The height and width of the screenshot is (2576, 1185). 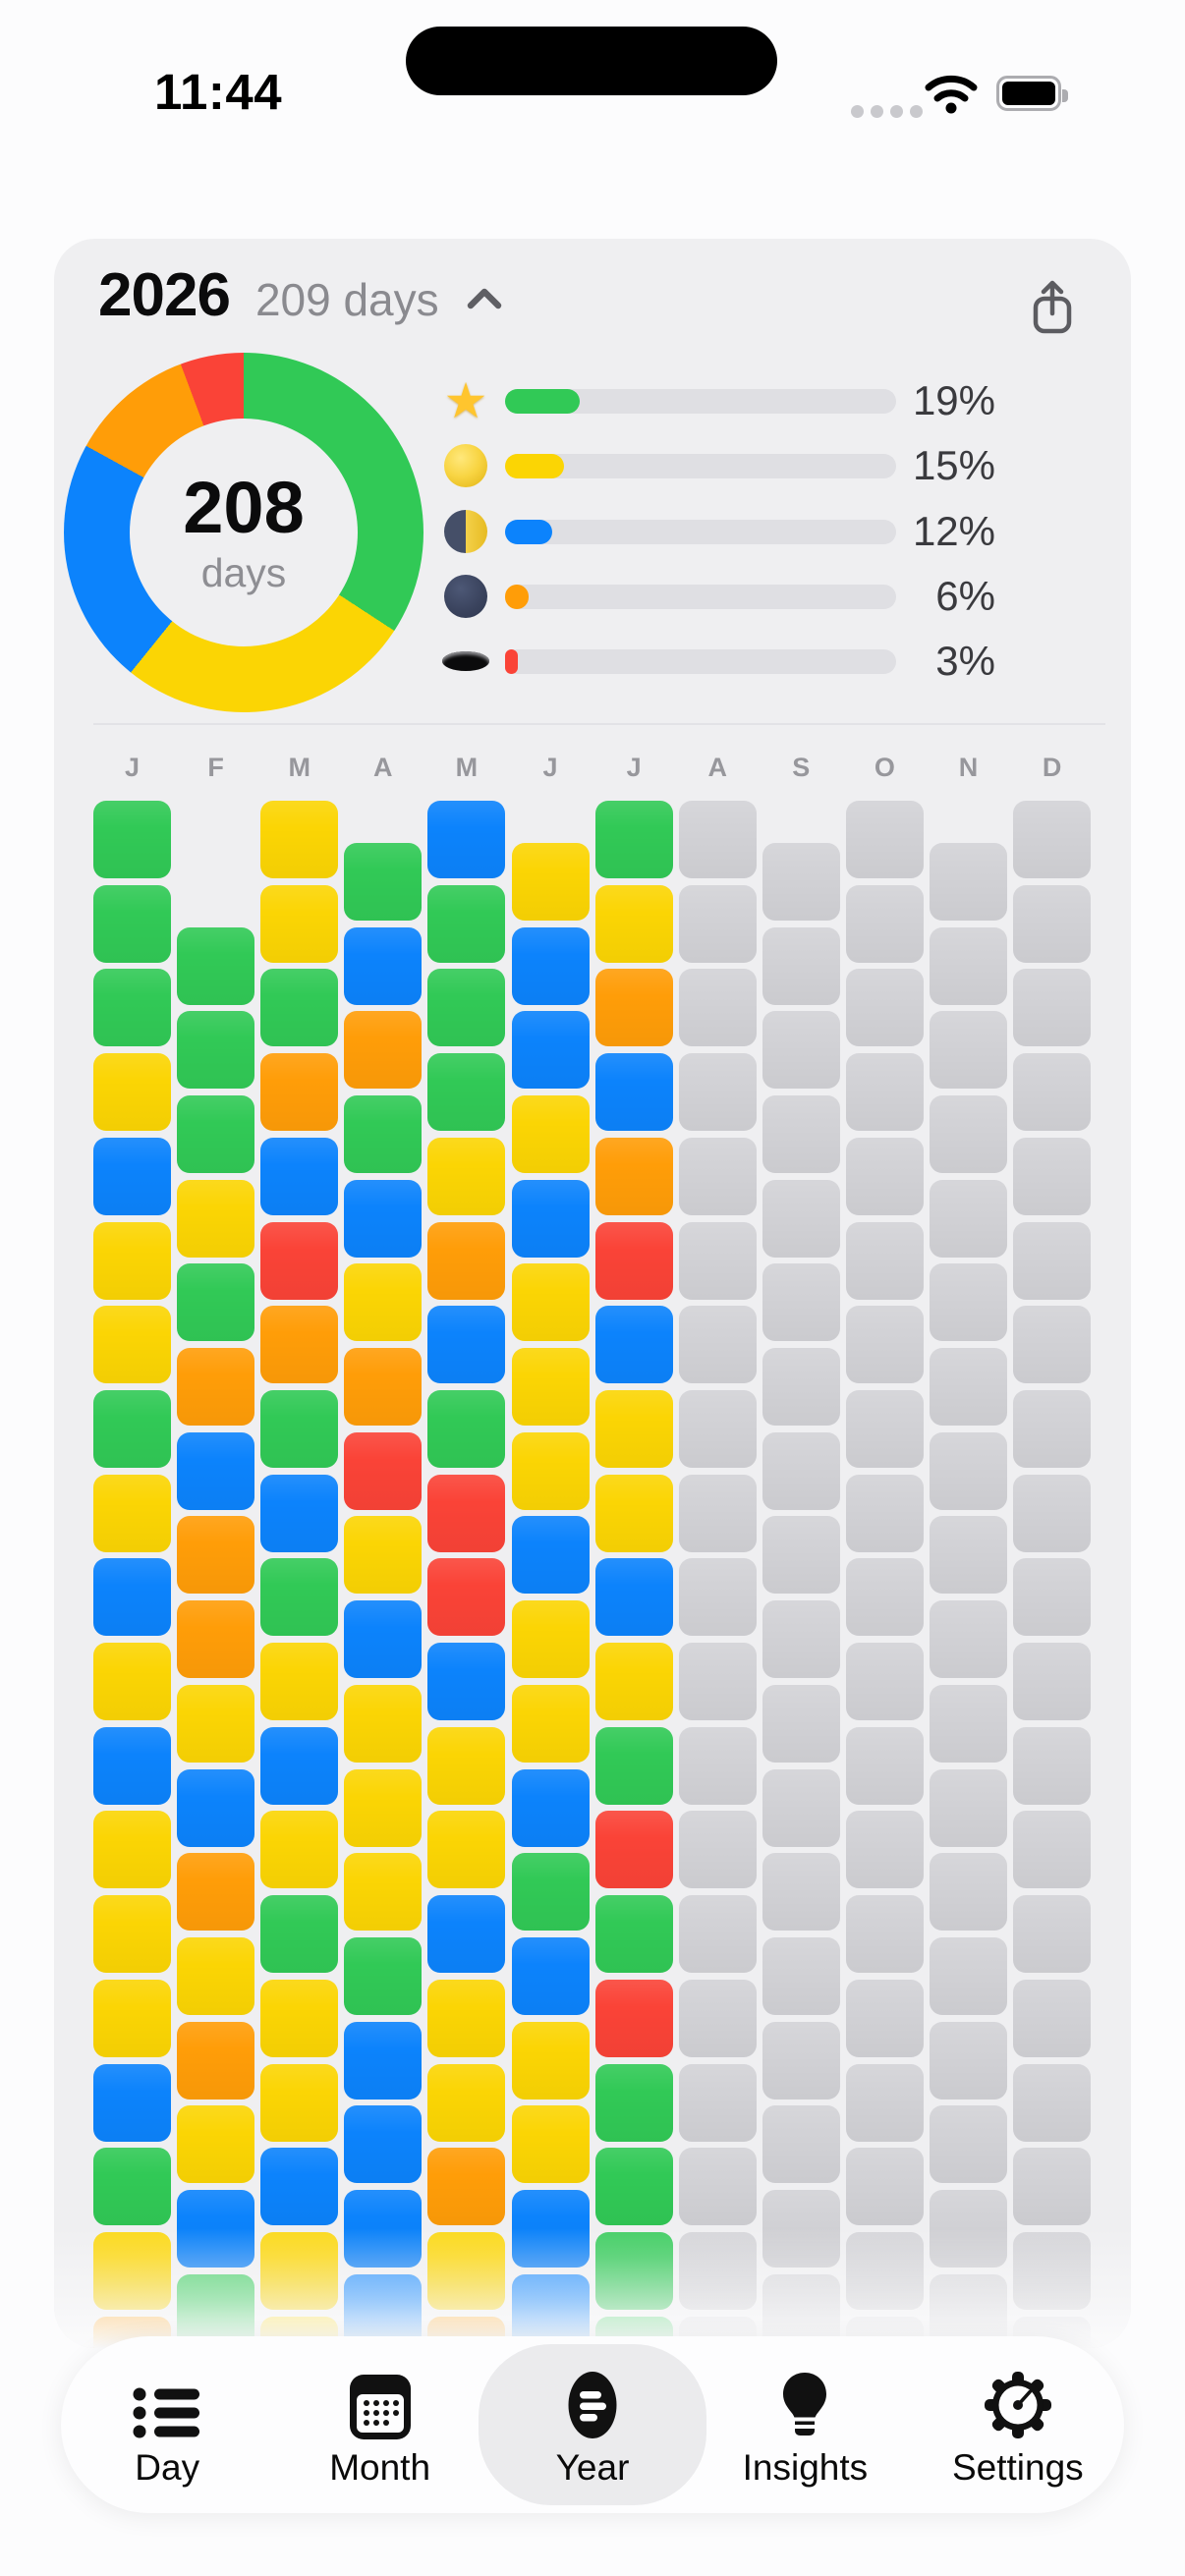 I want to click on tab-insights: Insights, so click(x=805, y=2424).